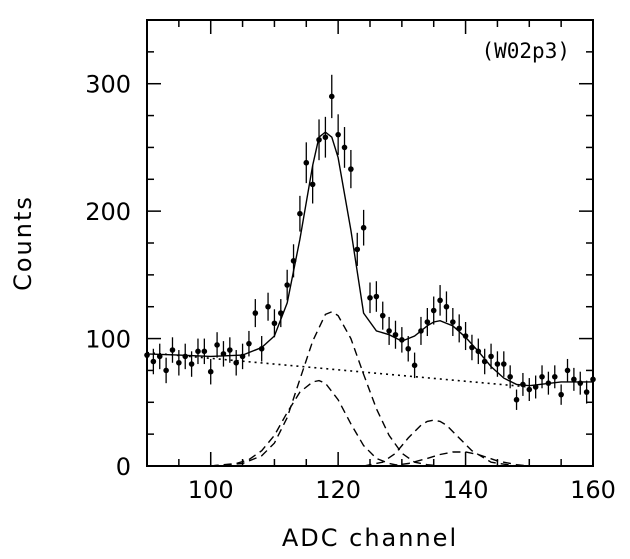  Describe the element at coordinates (108, 85) in the screenshot. I see `y-tick-label: 300` at that location.